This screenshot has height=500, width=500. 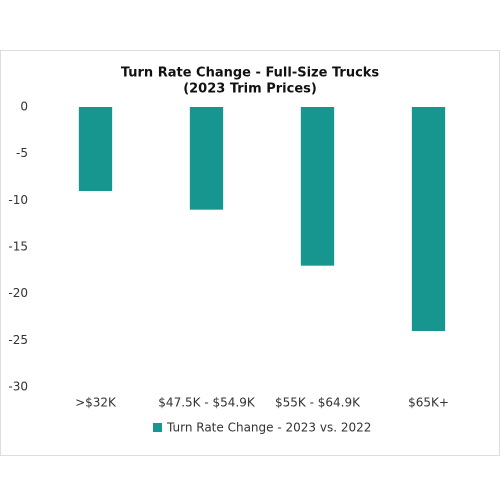 What do you see at coordinates (18, 293) in the screenshot?
I see `y-tick-label: -20` at bounding box center [18, 293].